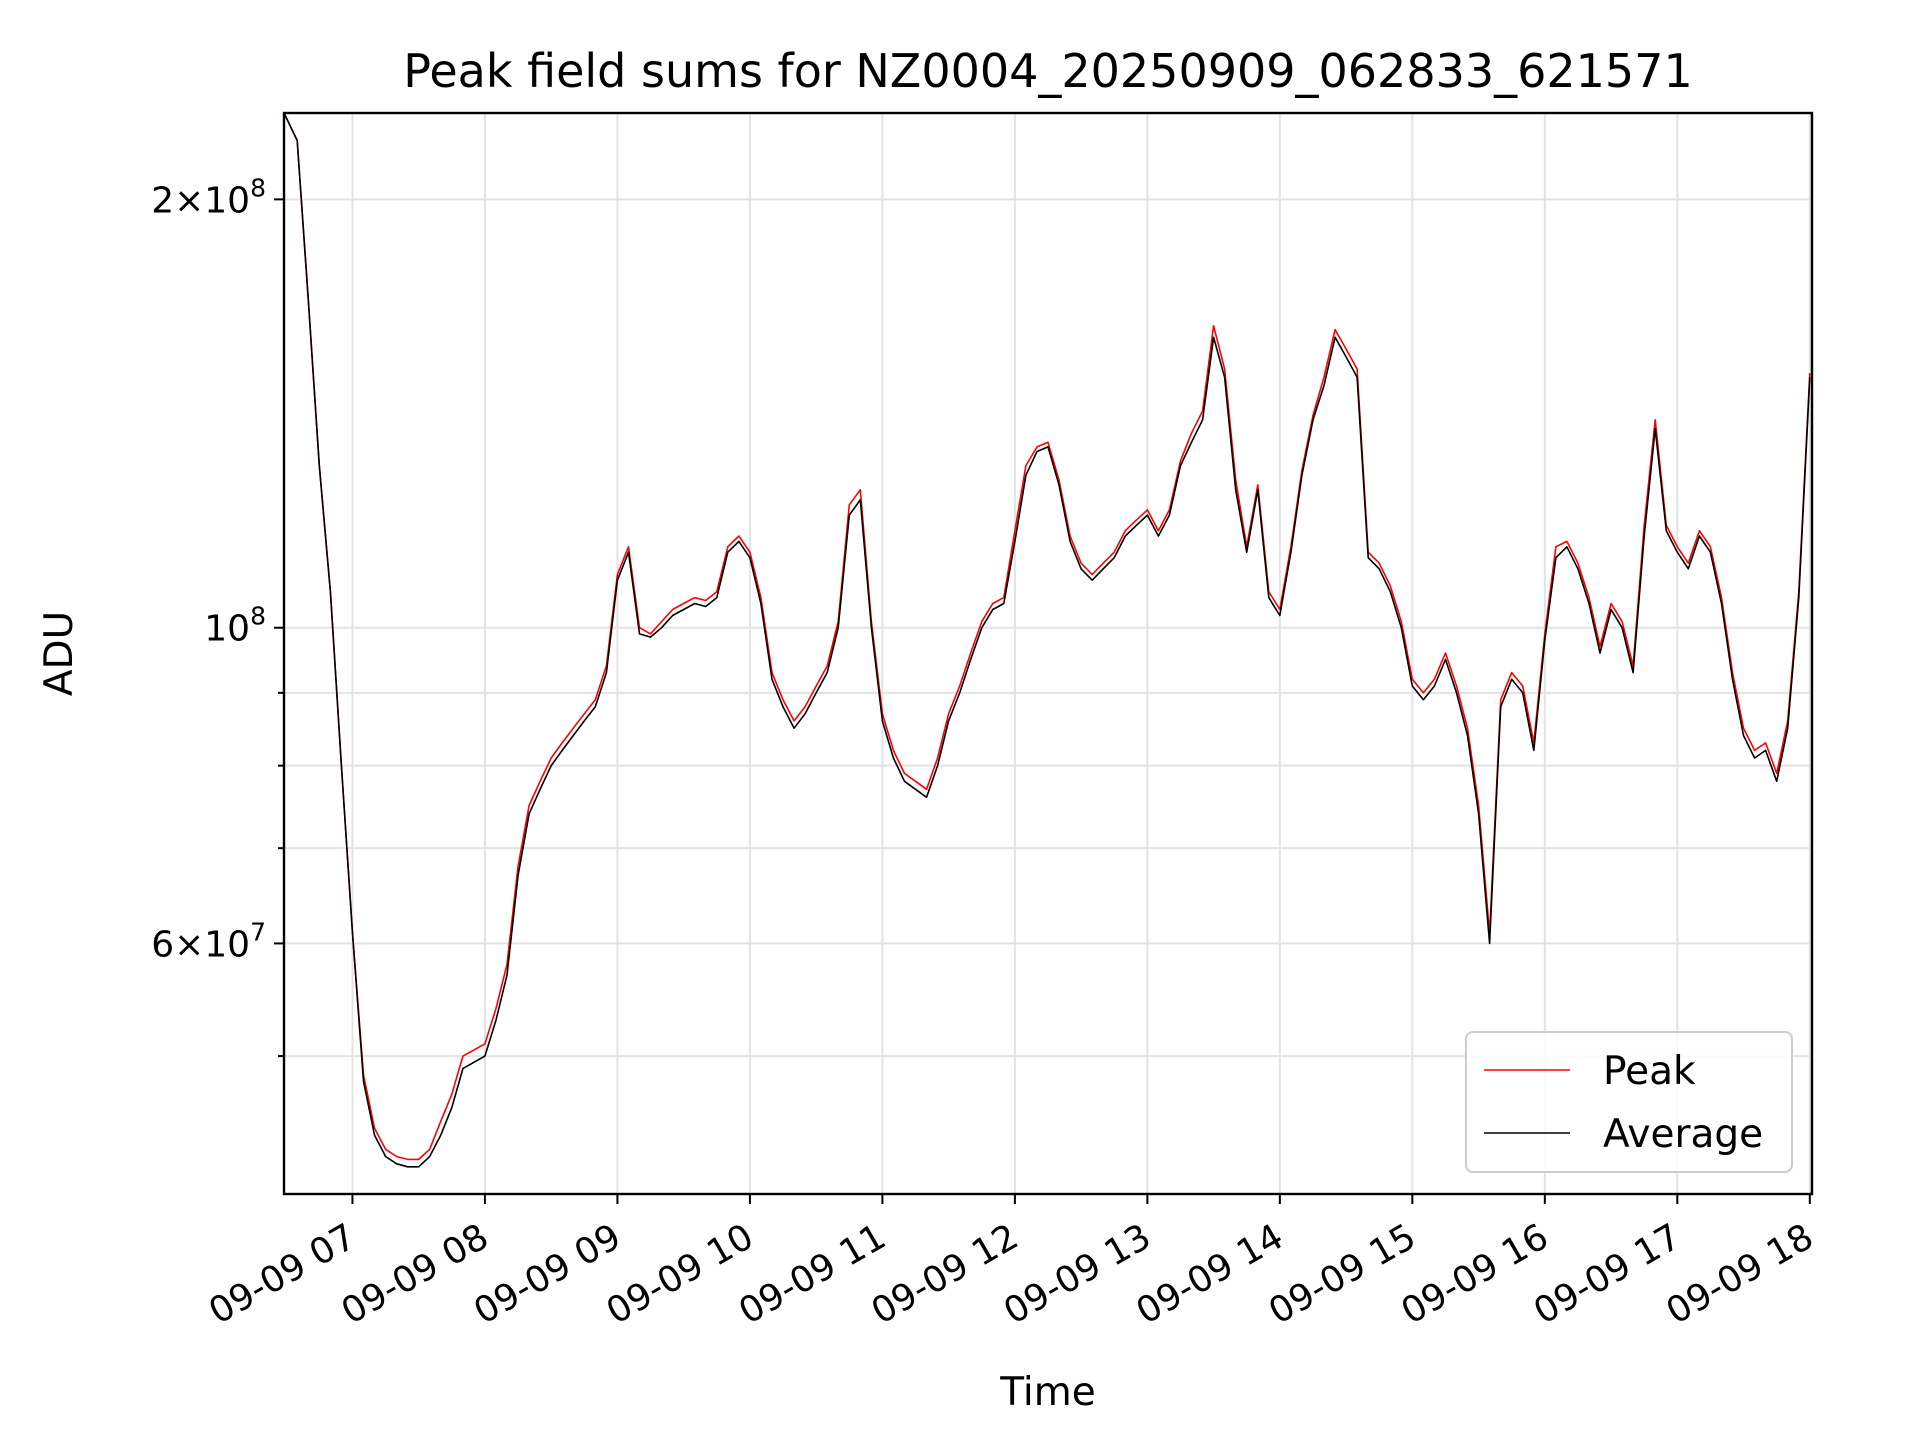  Describe the element at coordinates (1740, 1274) in the screenshot. I see `x-tick-label: 09-09 18` at that location.